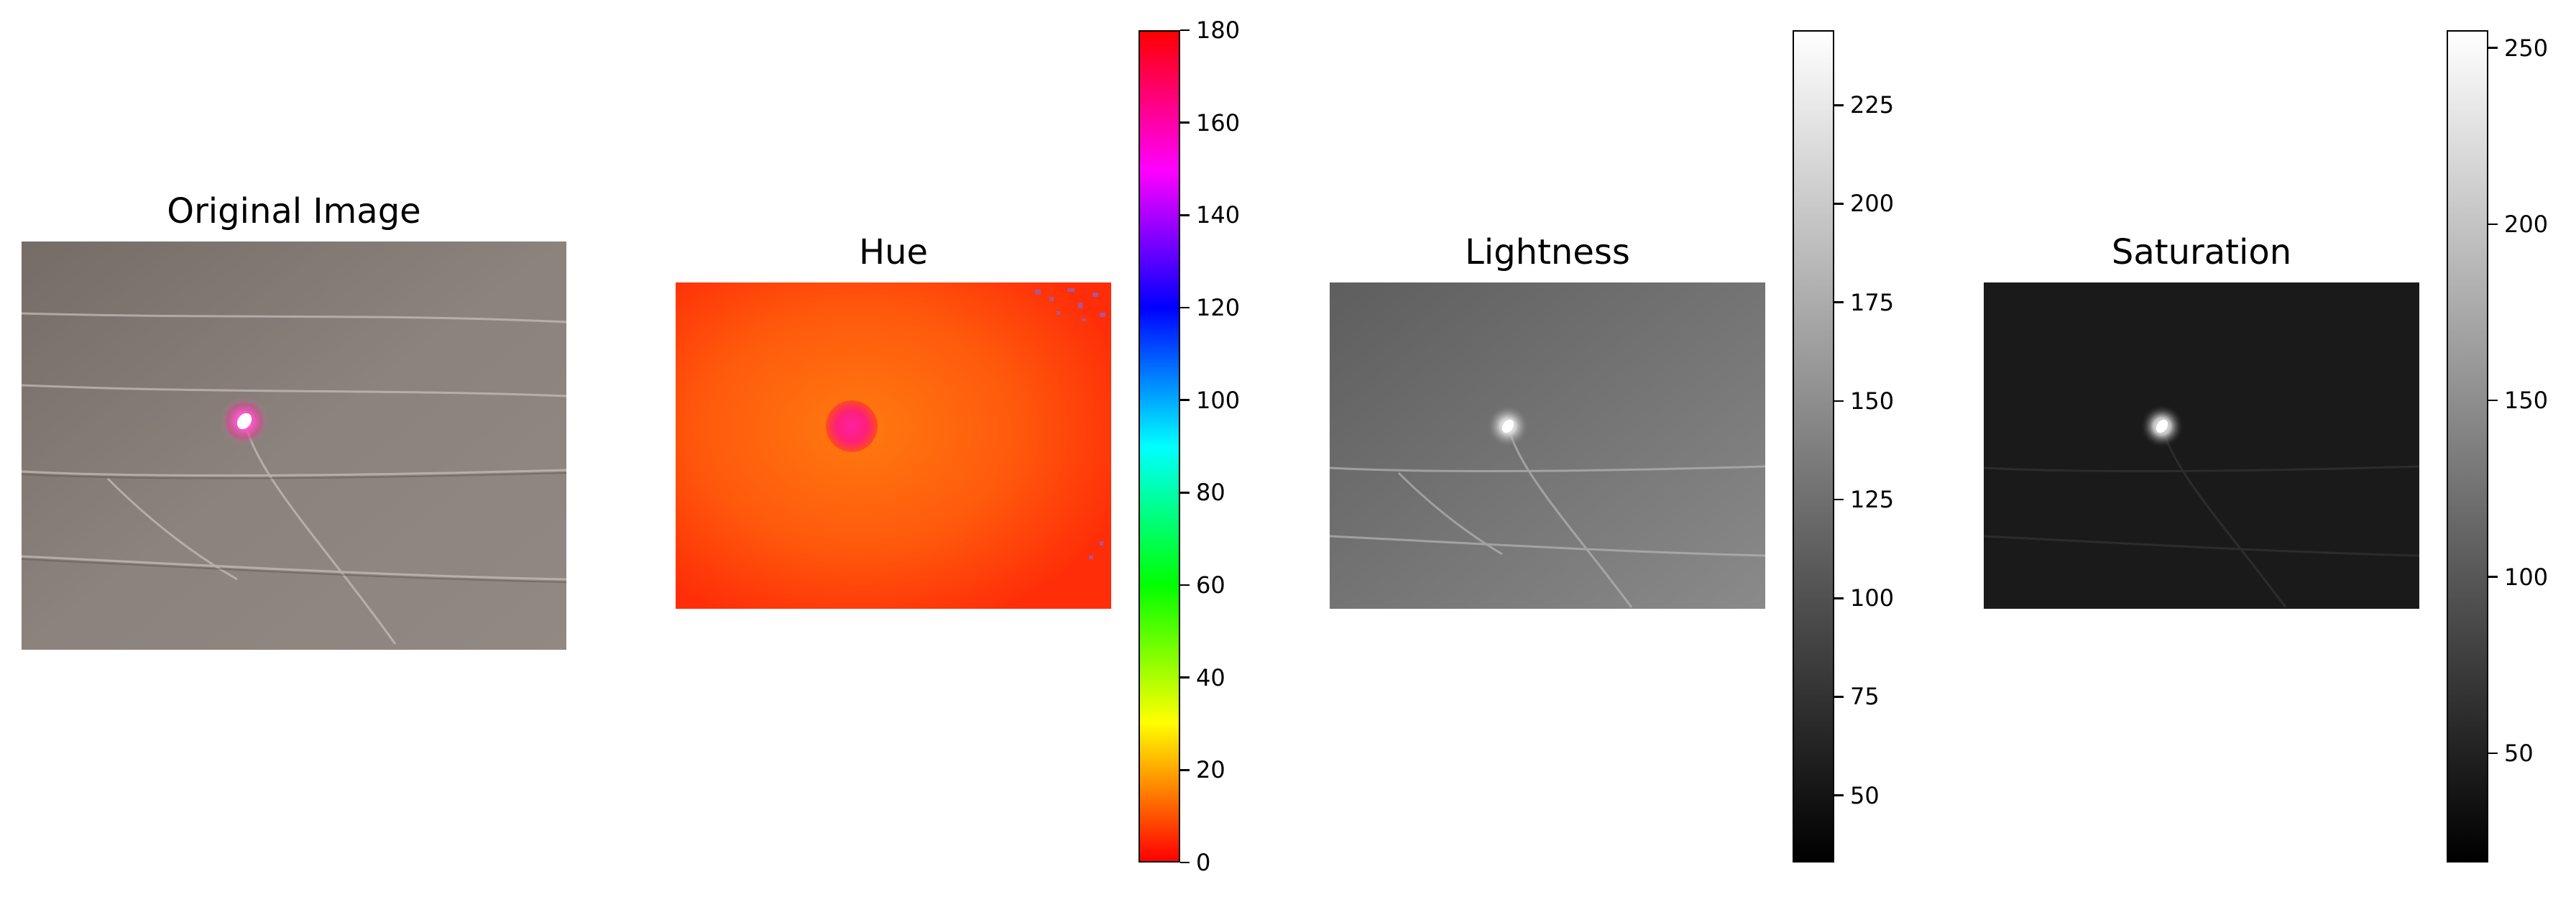 This screenshot has width=2576, height=897. What do you see at coordinates (2201, 252) in the screenshot?
I see `panel-saturation-title: Saturation` at bounding box center [2201, 252].